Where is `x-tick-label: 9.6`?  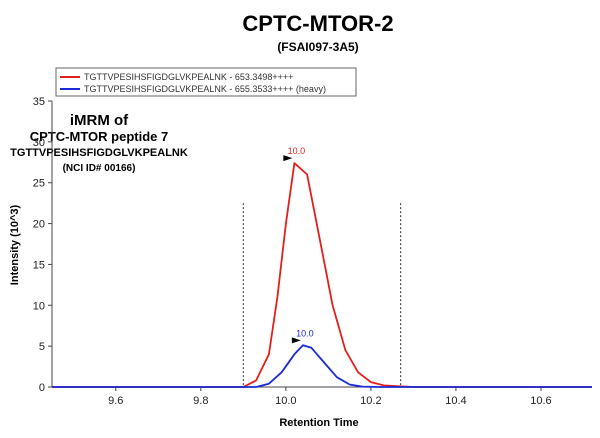
x-tick-label: 9.6 is located at coordinates (115, 401).